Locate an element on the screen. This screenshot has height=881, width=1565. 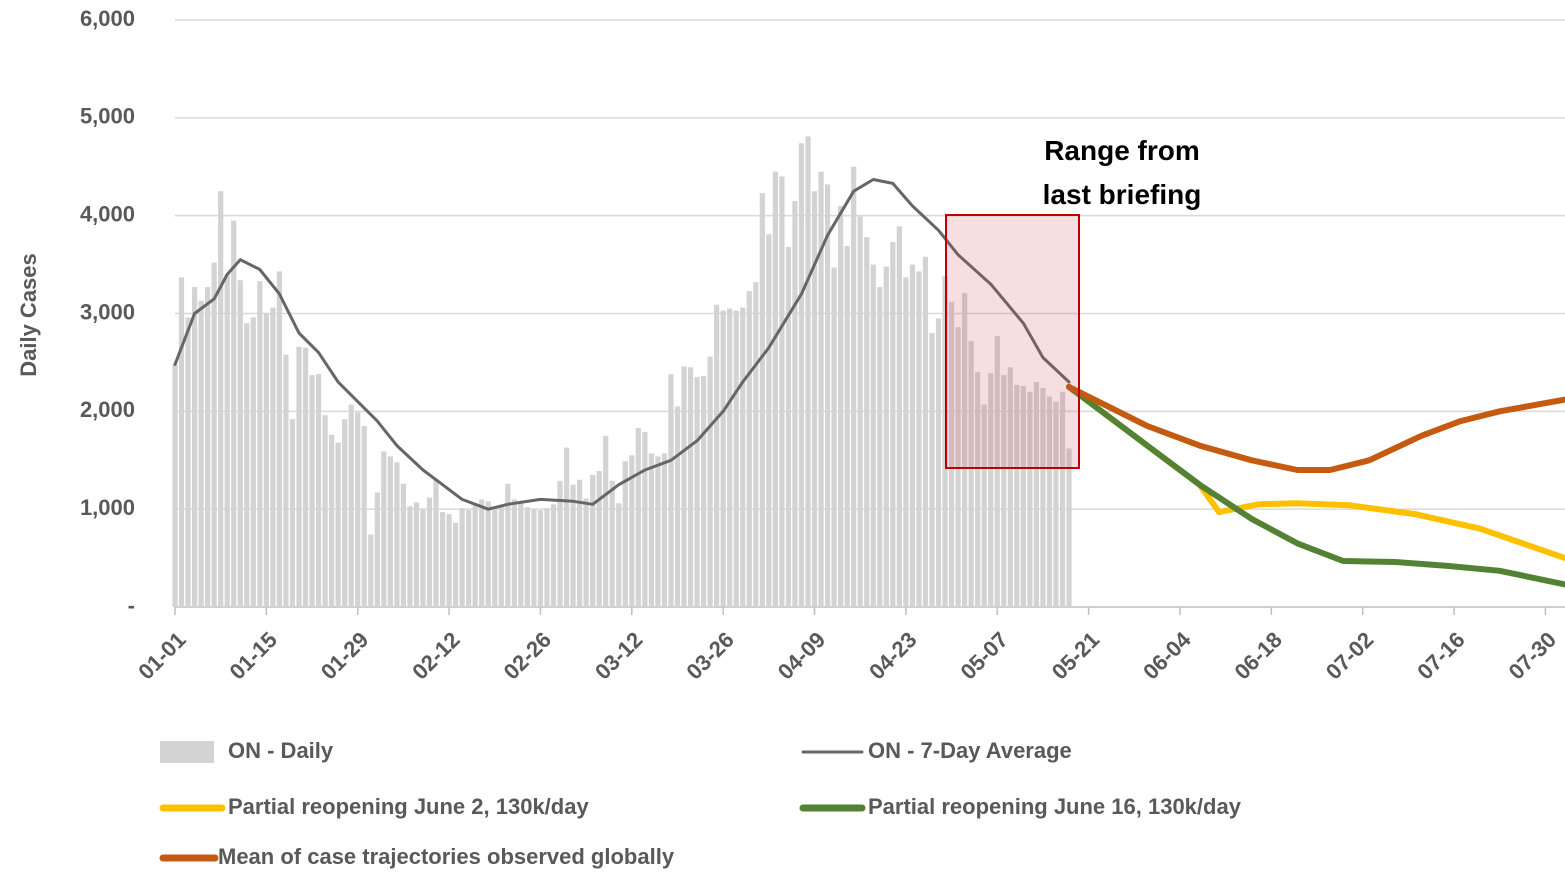
x-tick-label: 07-30 is located at coordinates (1532, 655).